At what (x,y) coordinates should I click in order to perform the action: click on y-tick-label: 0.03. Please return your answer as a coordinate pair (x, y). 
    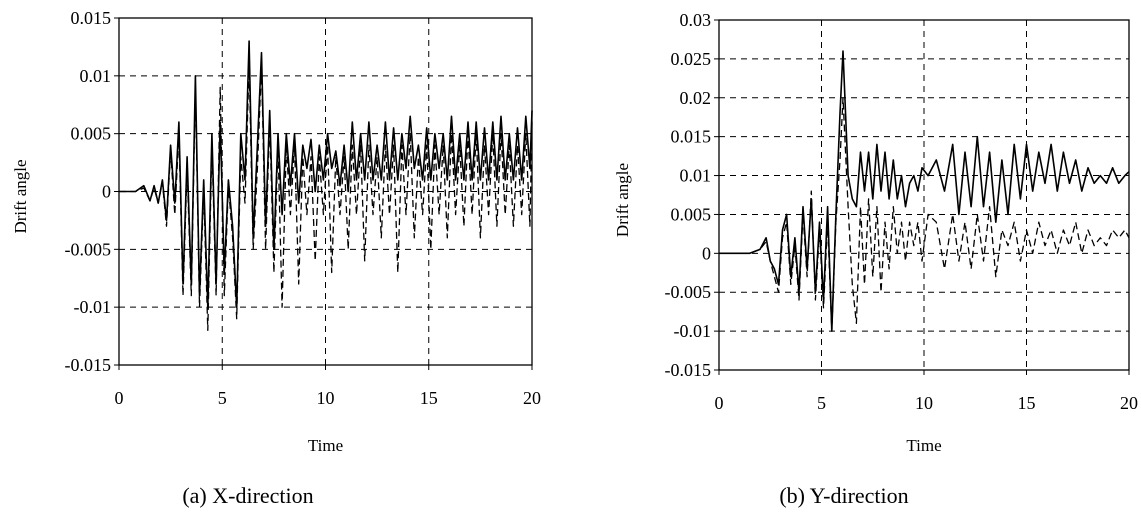
    Looking at the image, I should click on (696, 20).